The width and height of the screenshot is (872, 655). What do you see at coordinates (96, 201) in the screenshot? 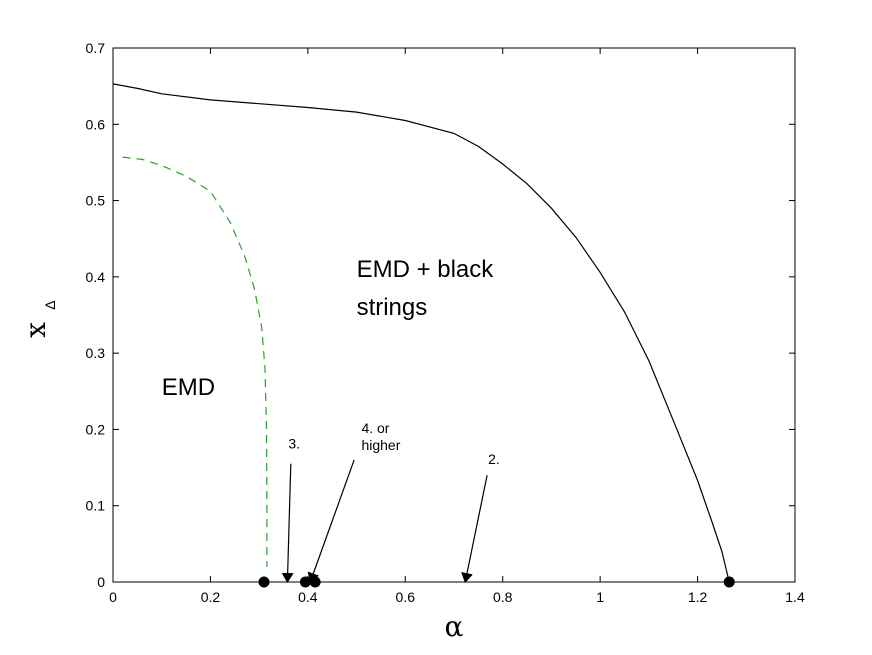
I see `y-tick-label: 0.5` at bounding box center [96, 201].